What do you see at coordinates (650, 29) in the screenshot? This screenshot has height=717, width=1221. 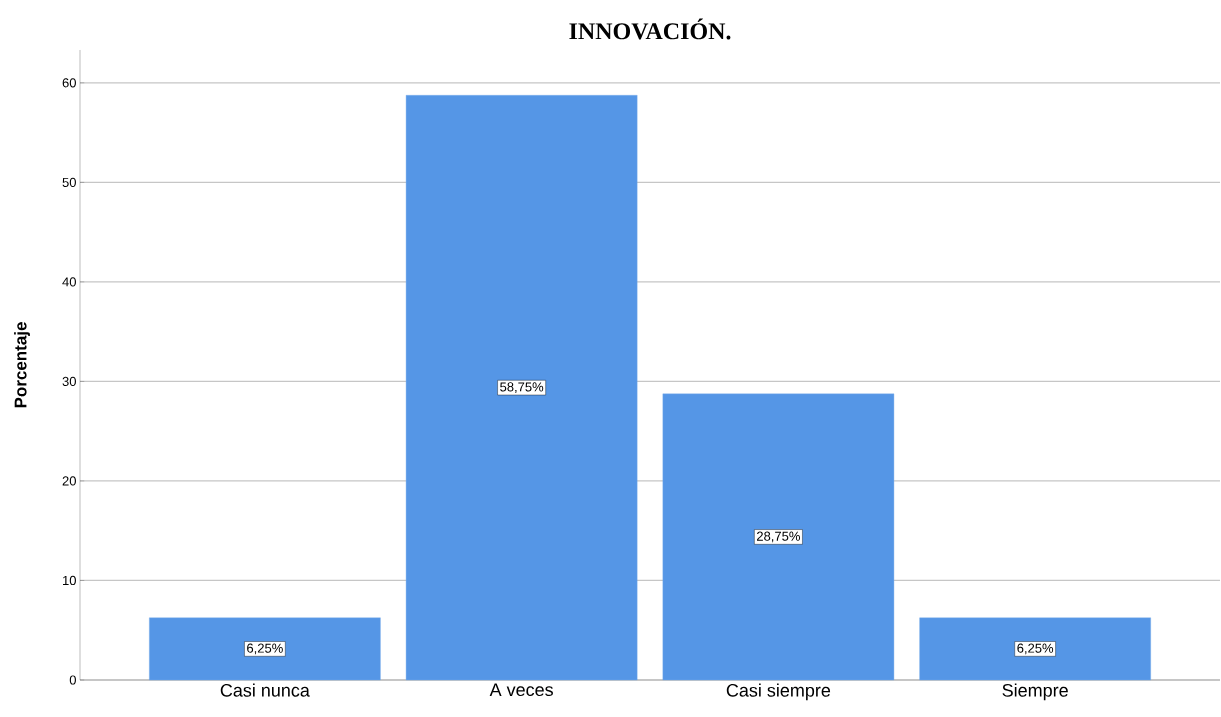 I see `chart-title: INNOVACIÓN.` at bounding box center [650, 29].